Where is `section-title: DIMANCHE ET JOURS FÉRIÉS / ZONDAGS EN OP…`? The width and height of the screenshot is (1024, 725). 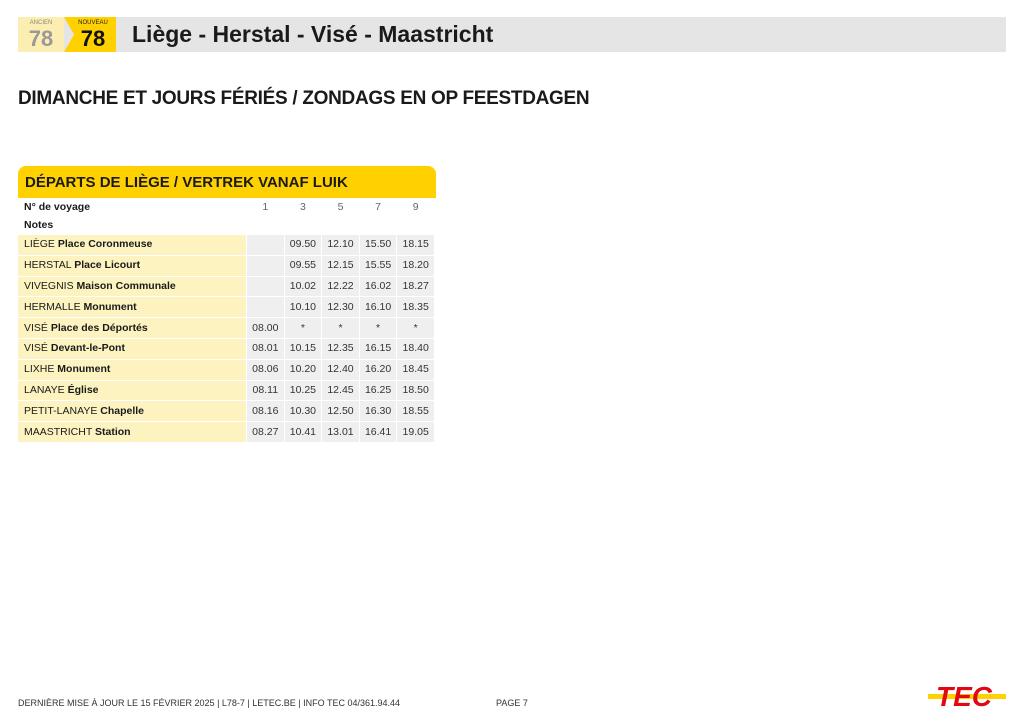 section-title: DIMANCHE ET JOURS FÉRIÉS / ZONDAGS EN OP… is located at coordinates (304, 98).